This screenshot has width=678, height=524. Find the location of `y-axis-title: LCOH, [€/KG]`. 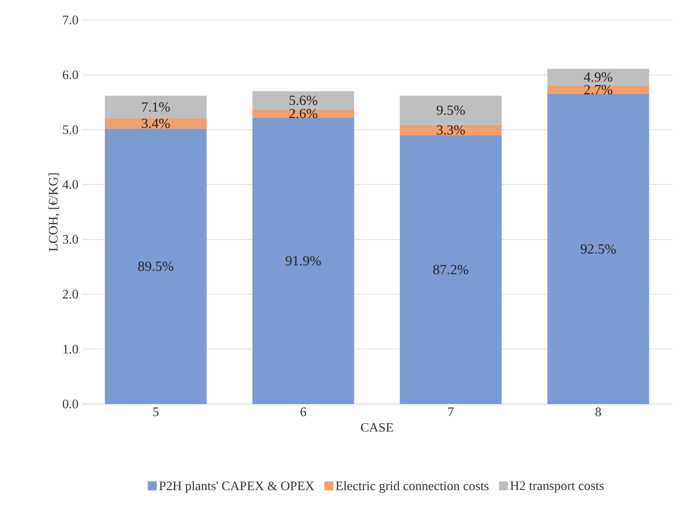

y-axis-title: LCOH, [€/KG] is located at coordinates (54, 212).